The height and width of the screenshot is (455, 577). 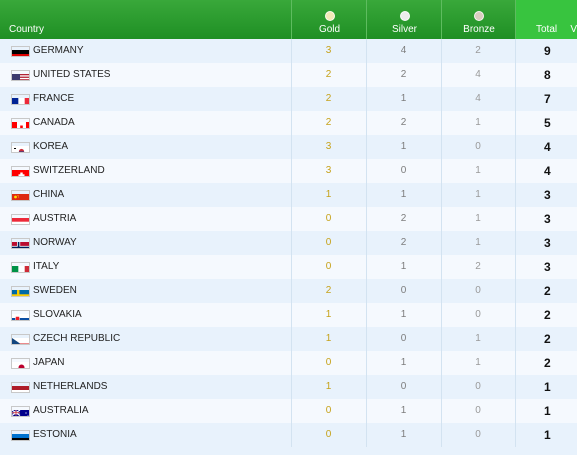 What do you see at coordinates (20, 315) in the screenshot?
I see `slovakia-flag-icon` at bounding box center [20, 315].